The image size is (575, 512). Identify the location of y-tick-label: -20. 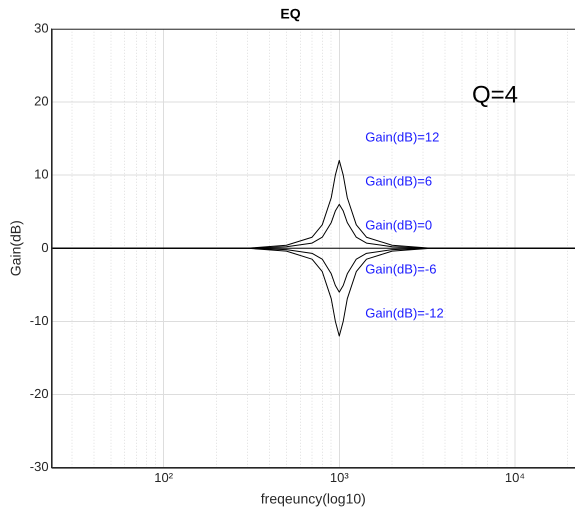
(39, 394).